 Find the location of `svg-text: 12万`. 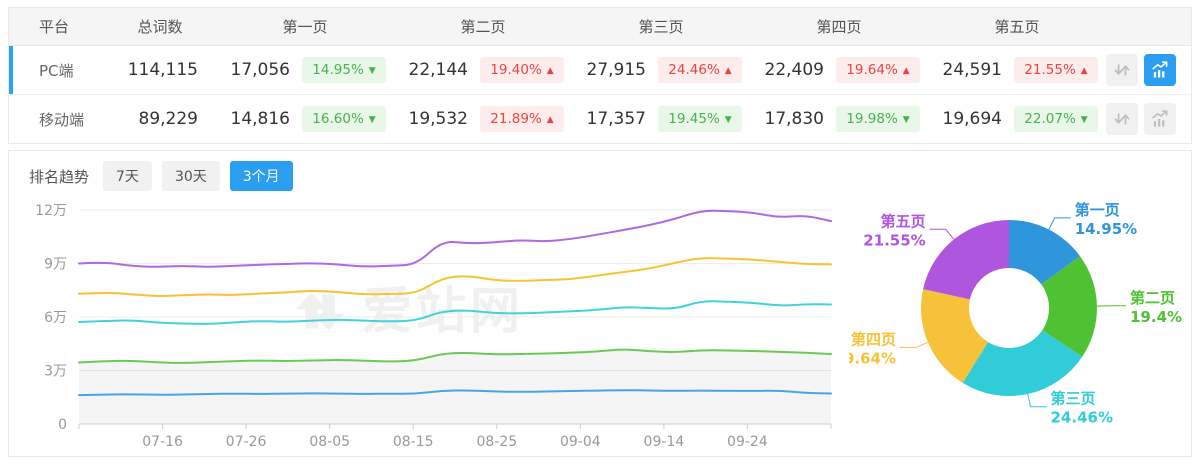

svg-text: 12万 is located at coordinates (51, 211).